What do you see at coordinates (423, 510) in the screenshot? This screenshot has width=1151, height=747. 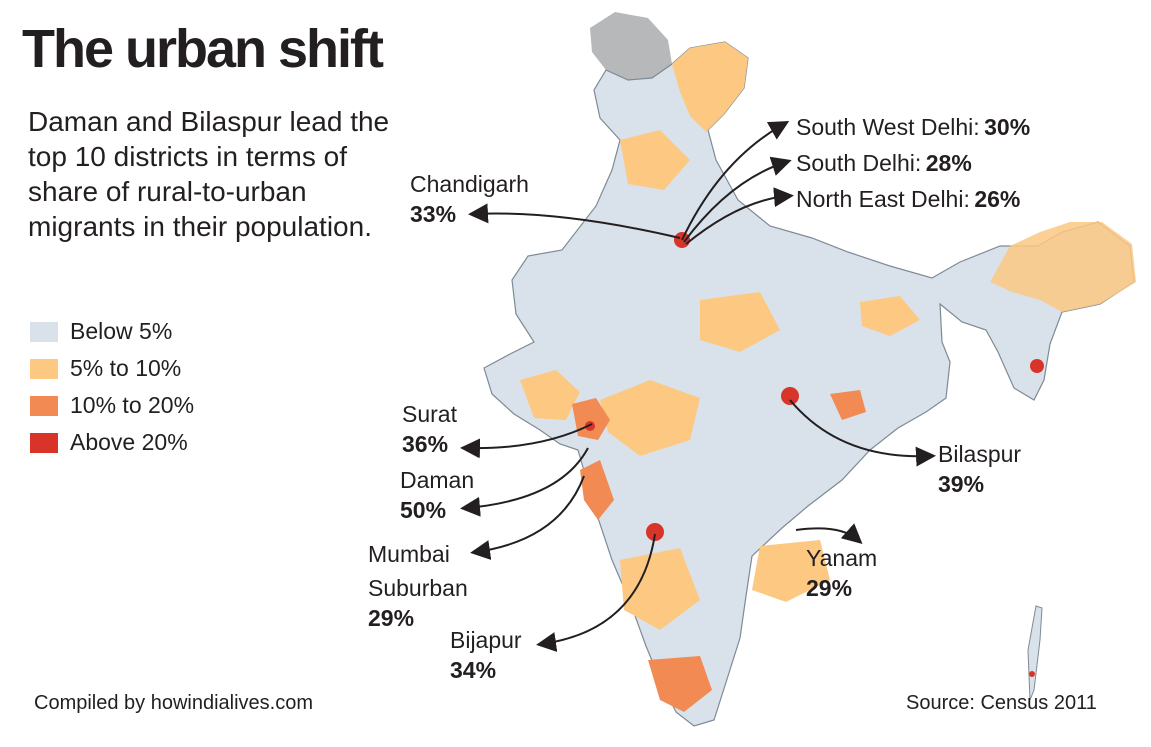 I see `label-daman-value: 50%` at bounding box center [423, 510].